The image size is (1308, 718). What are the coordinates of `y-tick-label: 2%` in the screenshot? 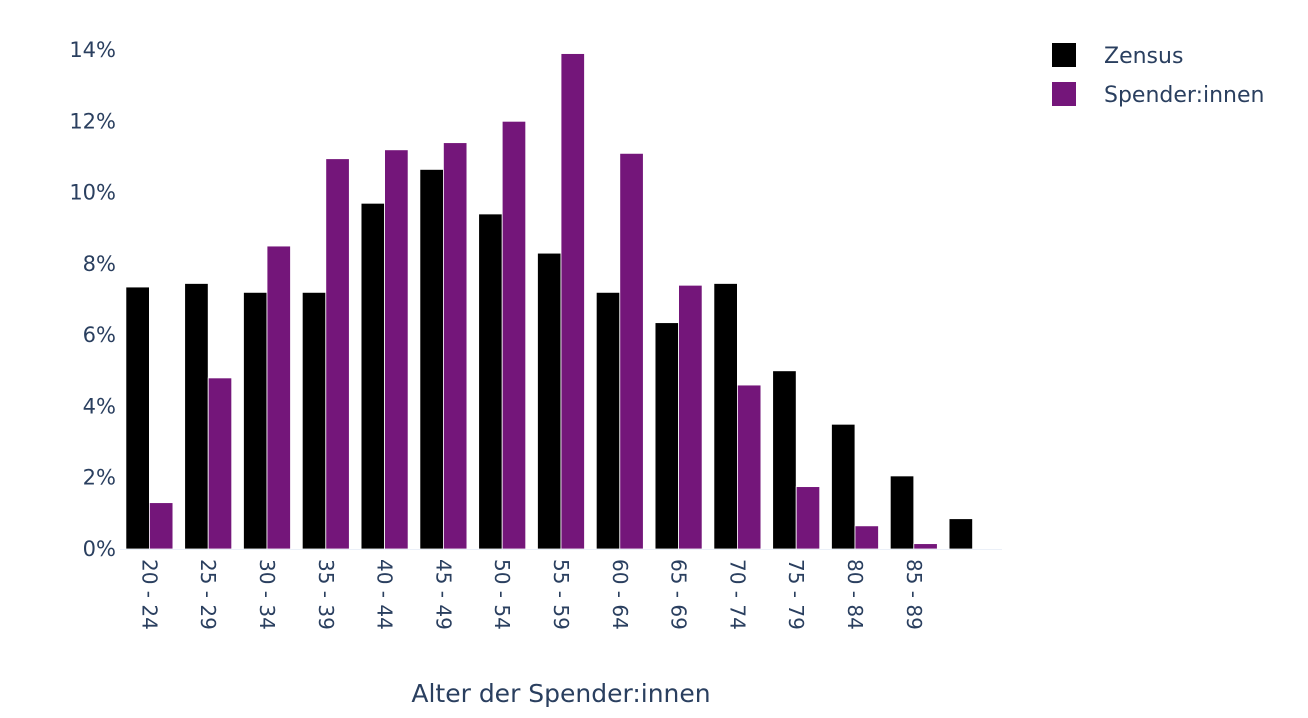 It's located at (99, 478).